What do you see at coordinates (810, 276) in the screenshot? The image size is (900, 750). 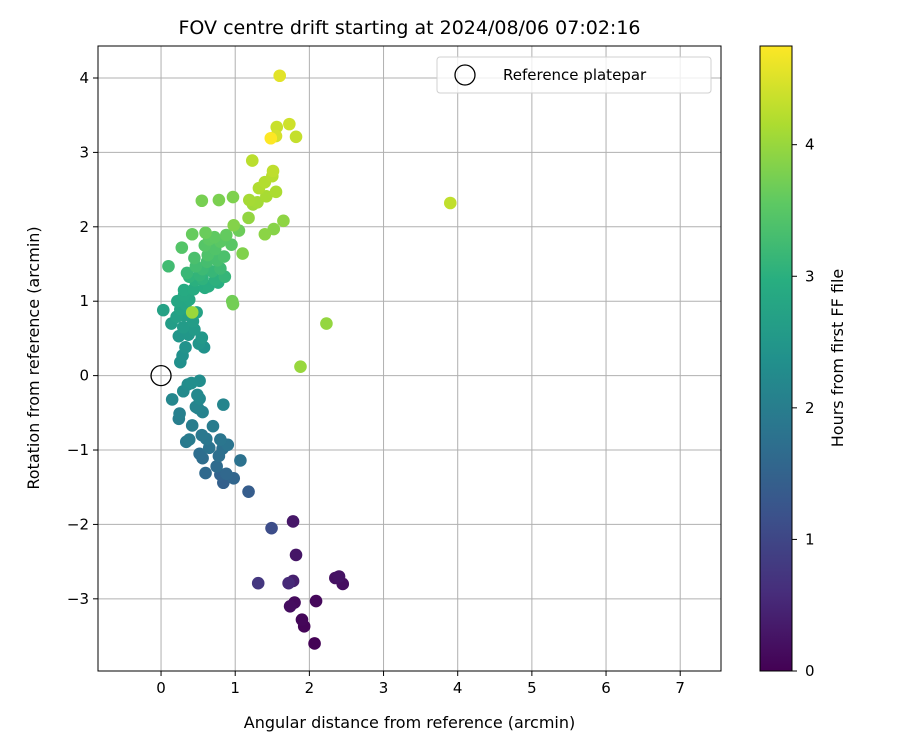 I see `colorbar-tick-label: 3` at bounding box center [810, 276].